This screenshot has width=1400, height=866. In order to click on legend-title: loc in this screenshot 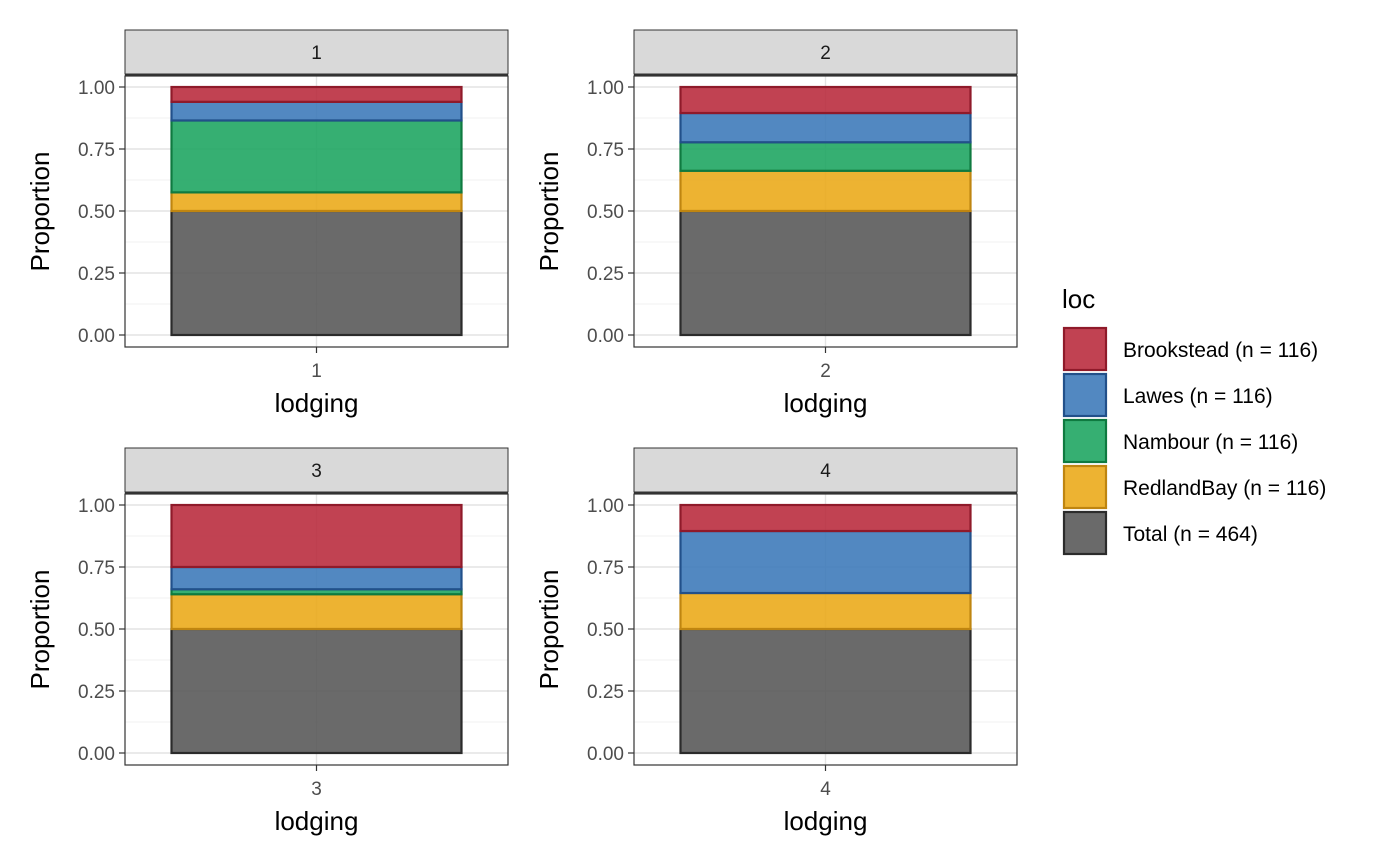, I will do `click(1078, 299)`.